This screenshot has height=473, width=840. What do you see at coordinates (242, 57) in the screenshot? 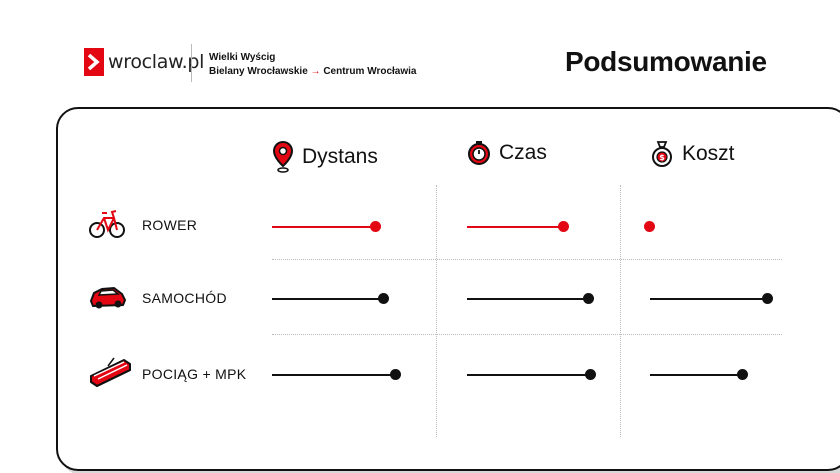
I see `event-title: Wielki Wyścig` at bounding box center [242, 57].